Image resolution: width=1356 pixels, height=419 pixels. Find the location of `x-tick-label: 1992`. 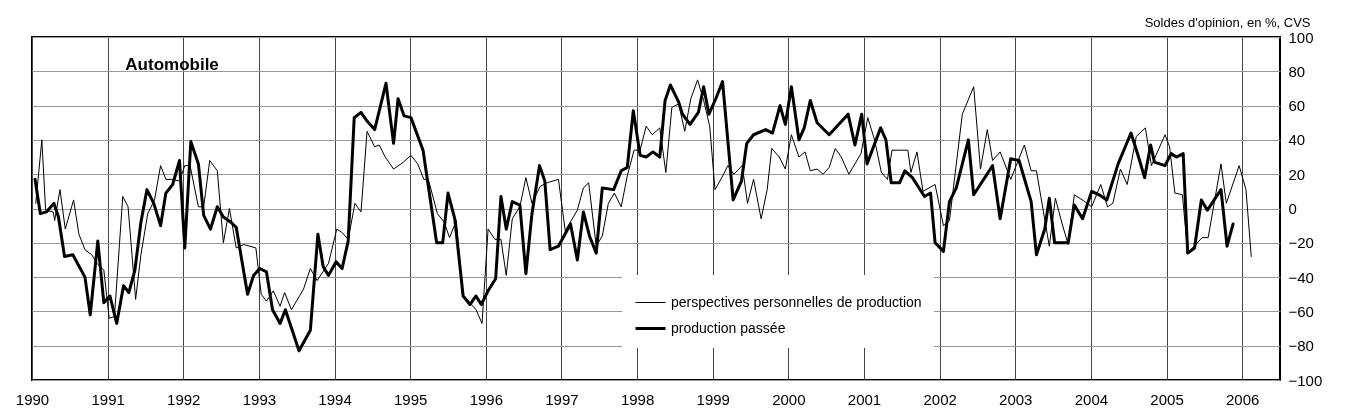

x-tick-label: 1992 is located at coordinates (184, 399).